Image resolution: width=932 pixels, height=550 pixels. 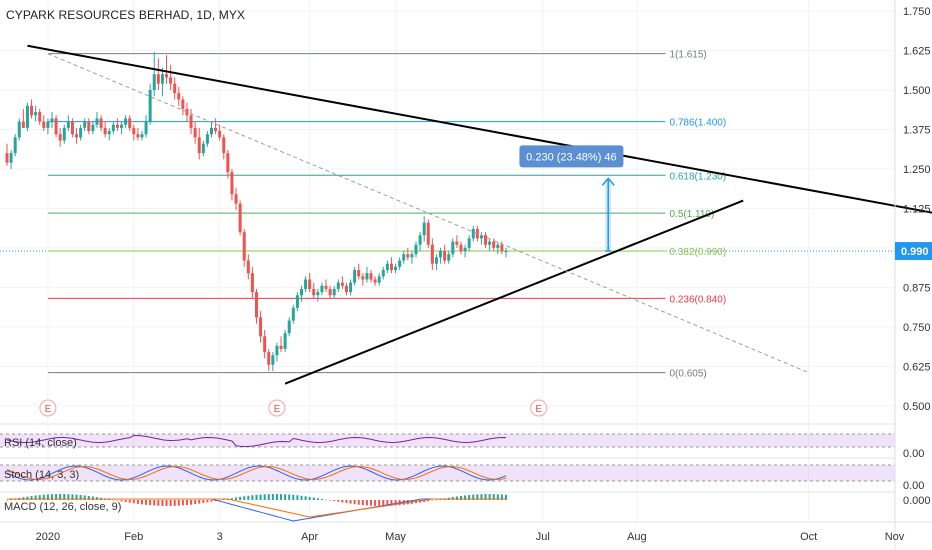 What do you see at coordinates (40, 443) in the screenshot?
I see `indicator-label: RSI (14, close)` at bounding box center [40, 443].